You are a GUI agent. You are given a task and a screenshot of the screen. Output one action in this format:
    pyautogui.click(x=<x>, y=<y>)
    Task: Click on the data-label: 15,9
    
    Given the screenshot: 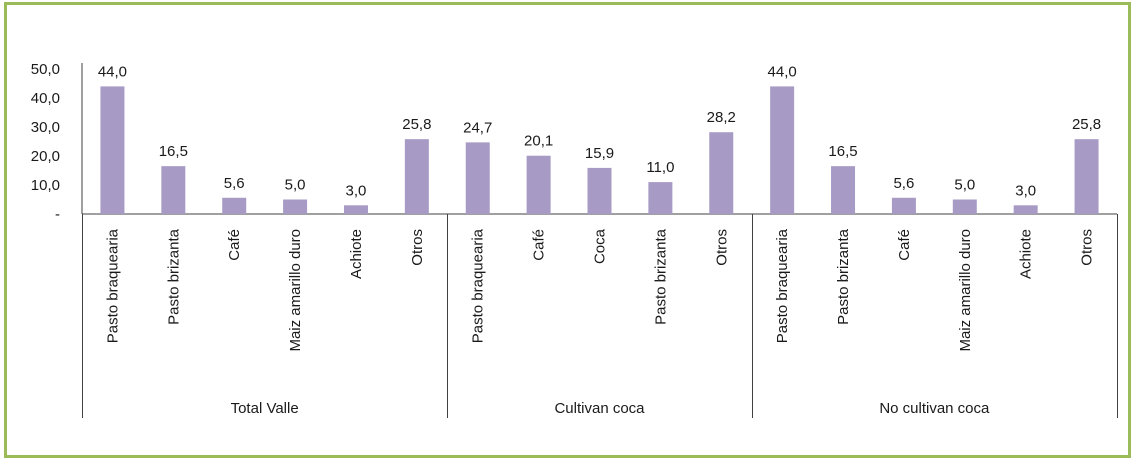 What is the action you would take?
    pyautogui.click(x=599, y=153)
    